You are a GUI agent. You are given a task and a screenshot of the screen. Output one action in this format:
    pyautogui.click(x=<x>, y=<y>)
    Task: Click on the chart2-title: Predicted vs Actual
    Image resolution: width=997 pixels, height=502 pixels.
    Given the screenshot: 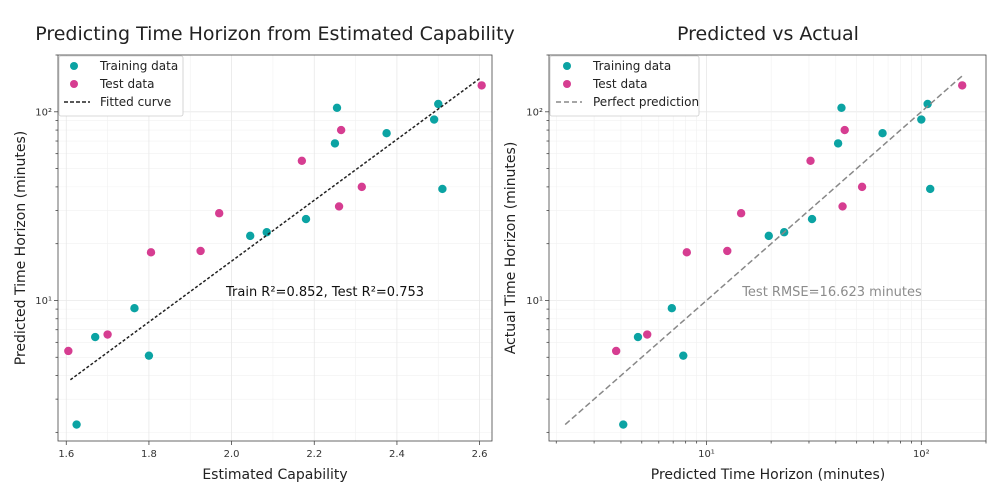 What is the action you would take?
    pyautogui.click(x=768, y=34)
    